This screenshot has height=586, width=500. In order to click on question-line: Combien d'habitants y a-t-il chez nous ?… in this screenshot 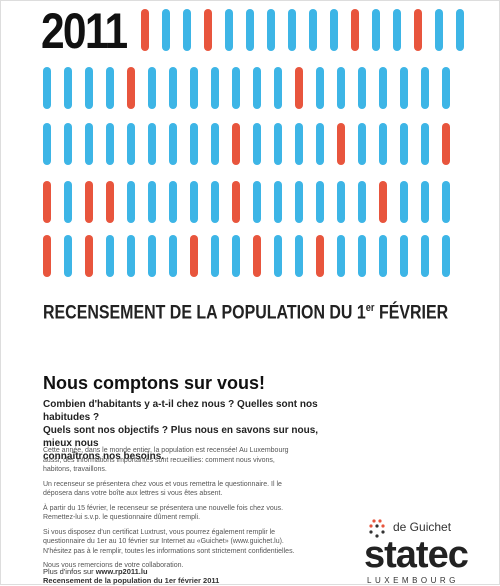, I will do `click(180, 411)`.